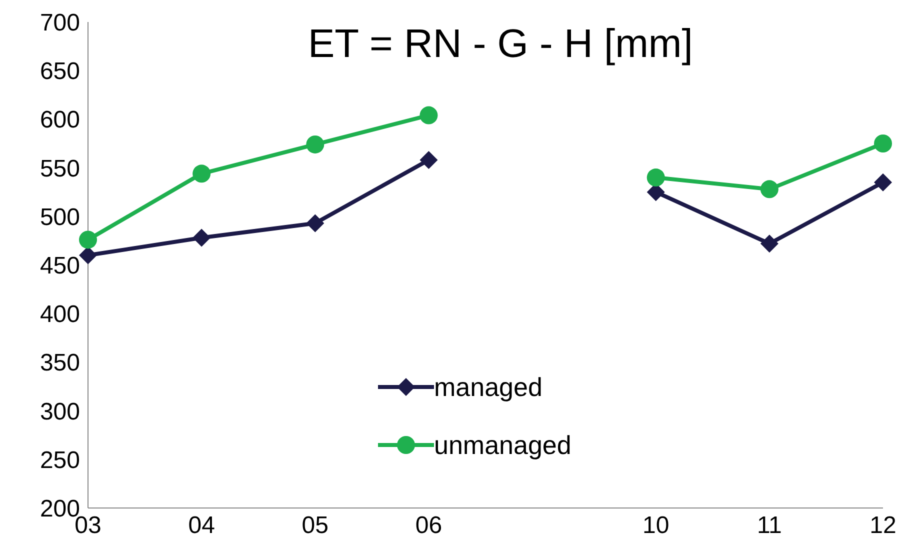 The image size is (915, 555). I want to click on y-tick-label: 700, so click(60, 23).